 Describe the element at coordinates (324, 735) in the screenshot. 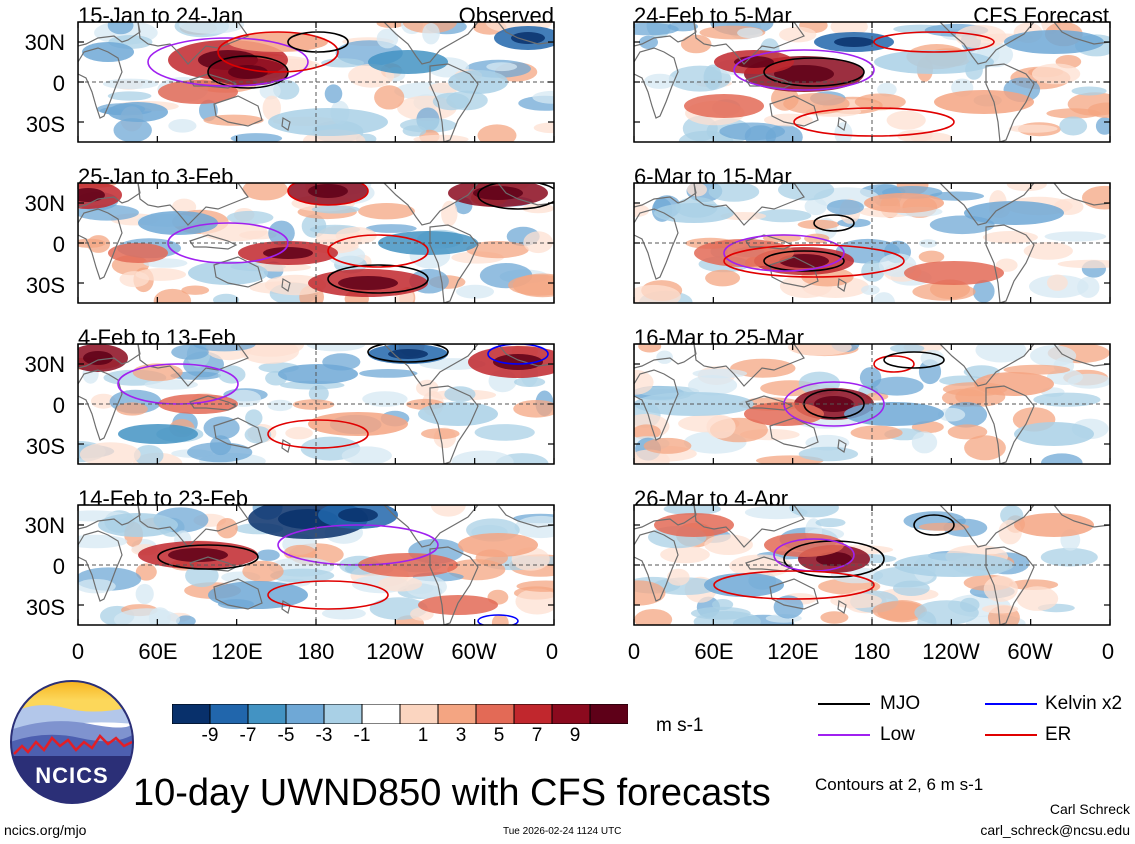

I see `colorbar-label: -3` at that location.